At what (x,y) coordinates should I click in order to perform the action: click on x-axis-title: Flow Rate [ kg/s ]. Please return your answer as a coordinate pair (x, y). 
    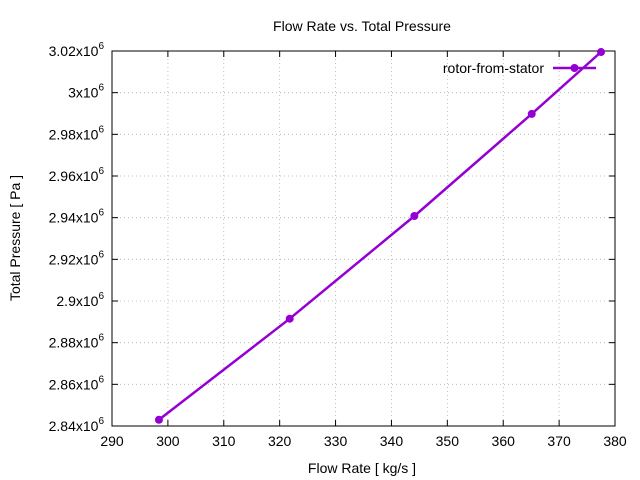
    Looking at the image, I should click on (362, 468).